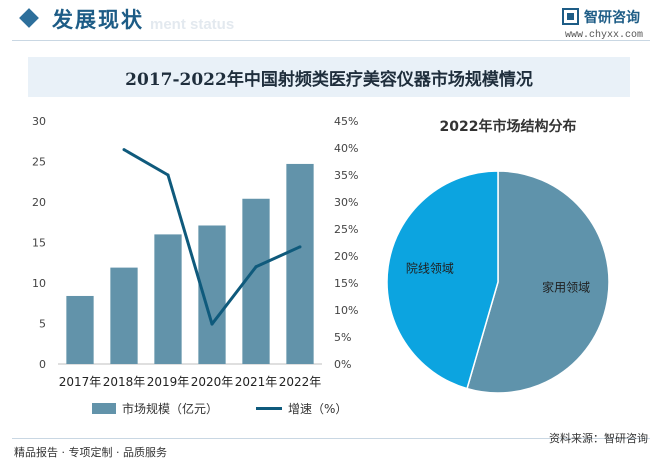  What do you see at coordinates (124, 382) in the screenshot?
I see `x-tick-label: 2018年` at bounding box center [124, 382].